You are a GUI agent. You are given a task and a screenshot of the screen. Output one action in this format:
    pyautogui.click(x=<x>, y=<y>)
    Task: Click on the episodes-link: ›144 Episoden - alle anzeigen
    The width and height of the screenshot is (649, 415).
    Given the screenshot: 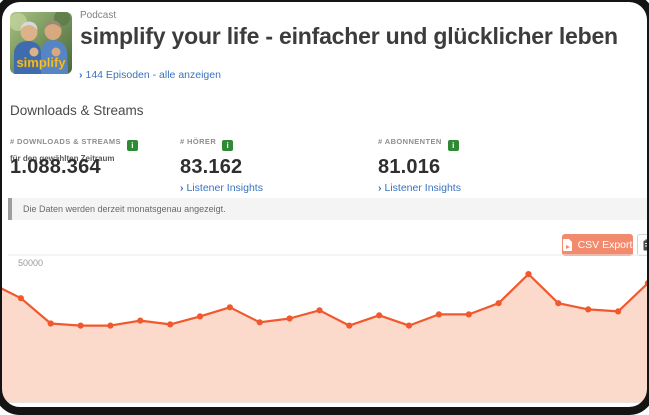 What is the action you would take?
    pyautogui.click(x=150, y=75)
    